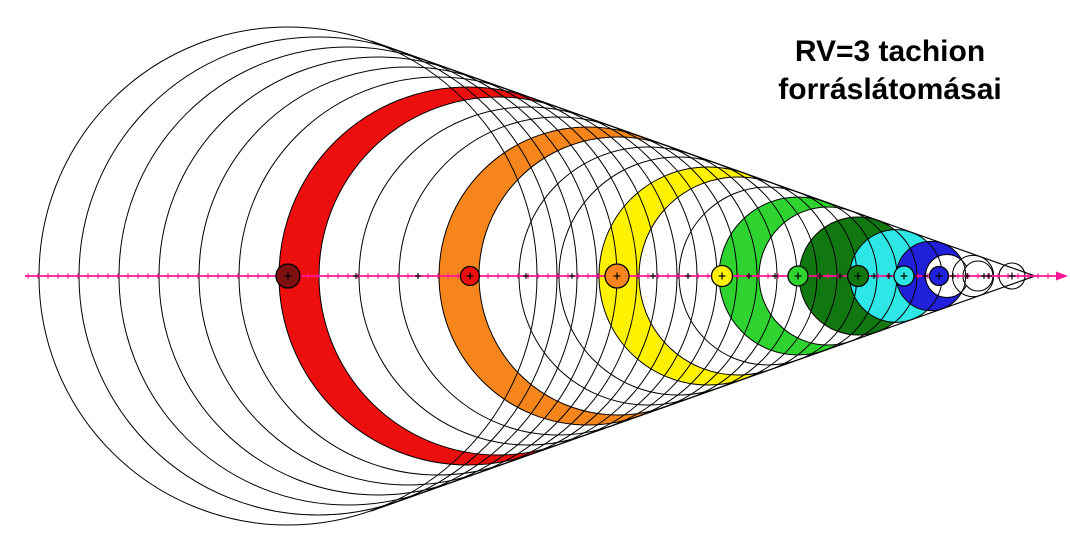  What do you see at coordinates (890, 51) in the screenshot?
I see `diagram-title-line1: RV=3 tachion` at bounding box center [890, 51].